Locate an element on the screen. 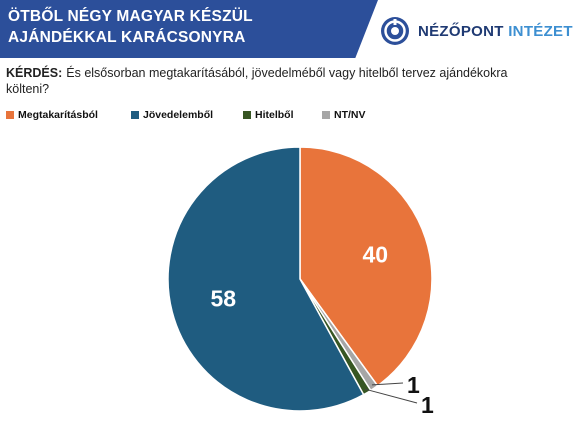  data-label-jovedelembol: 58 is located at coordinates (223, 299).